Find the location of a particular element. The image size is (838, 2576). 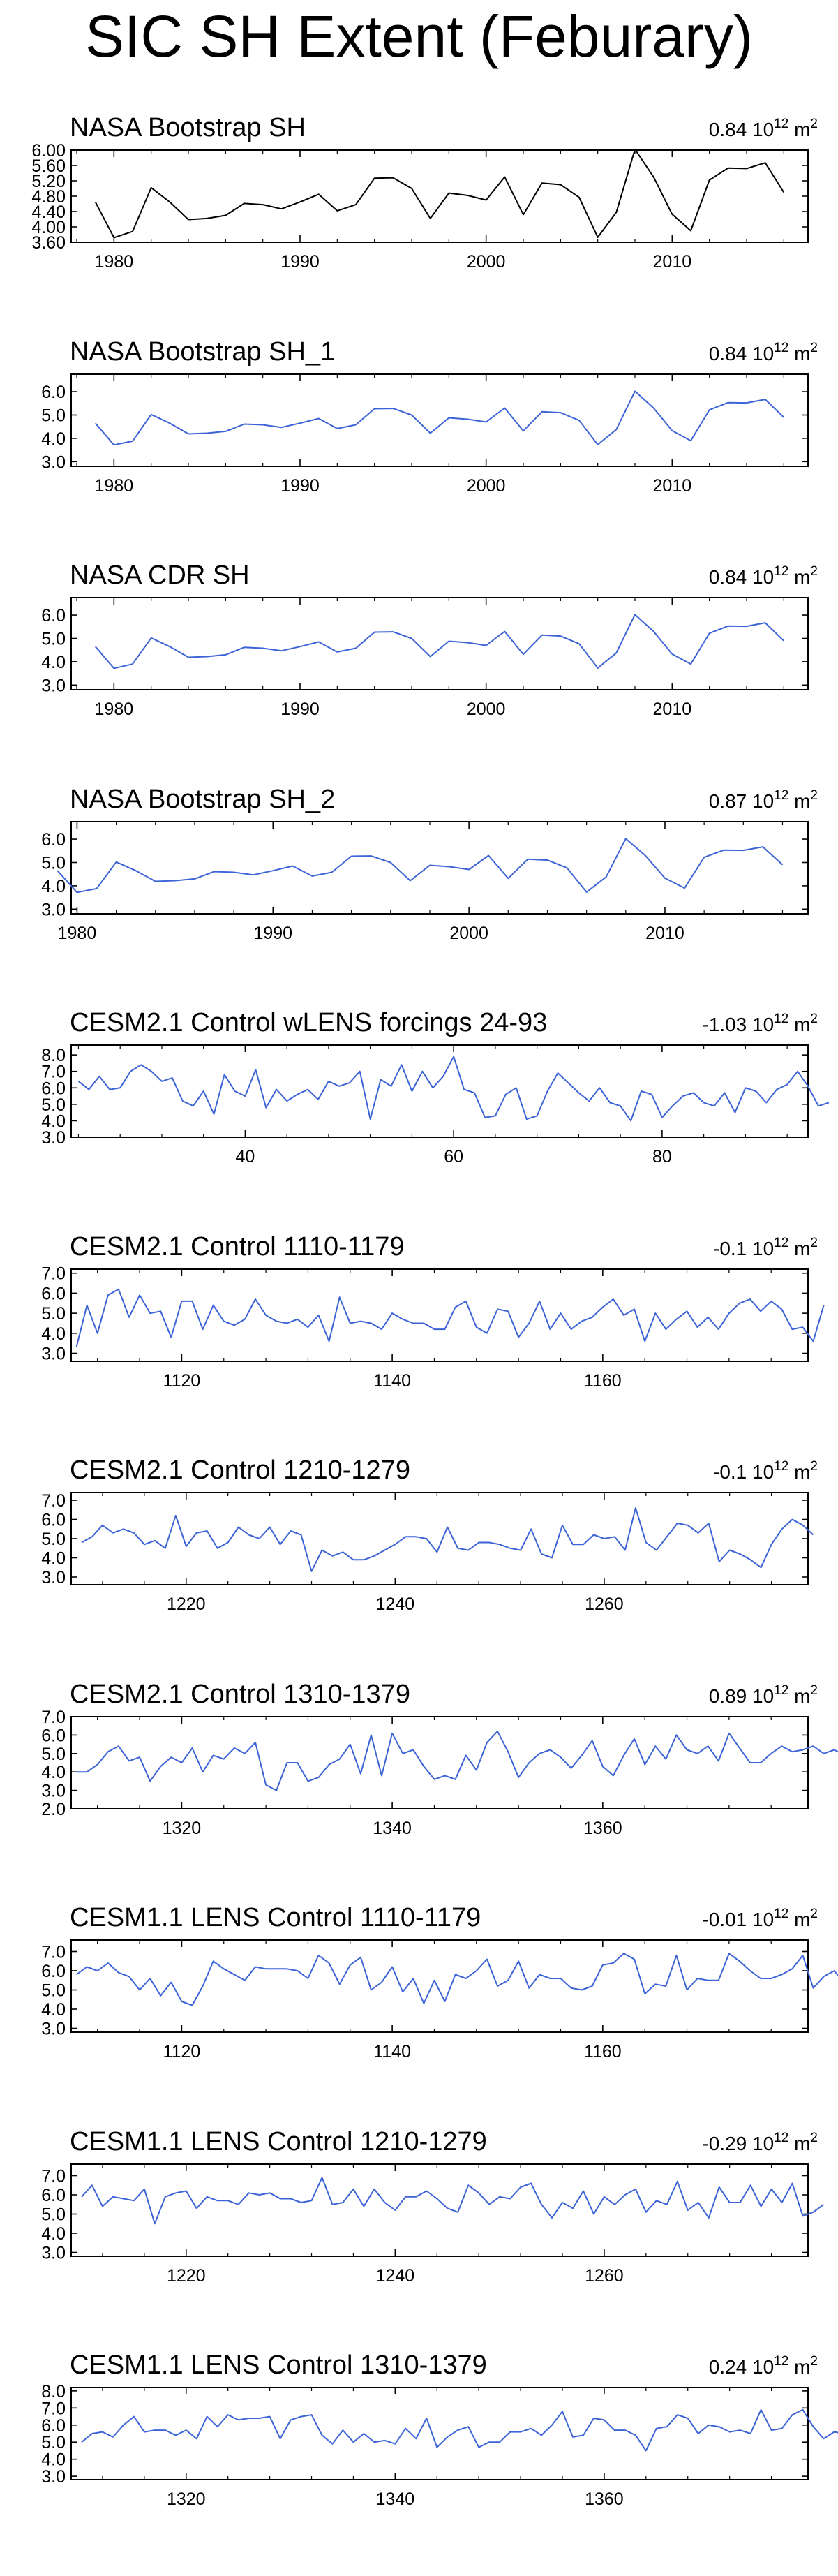

x-tick-label: 1340 is located at coordinates (392, 1828).